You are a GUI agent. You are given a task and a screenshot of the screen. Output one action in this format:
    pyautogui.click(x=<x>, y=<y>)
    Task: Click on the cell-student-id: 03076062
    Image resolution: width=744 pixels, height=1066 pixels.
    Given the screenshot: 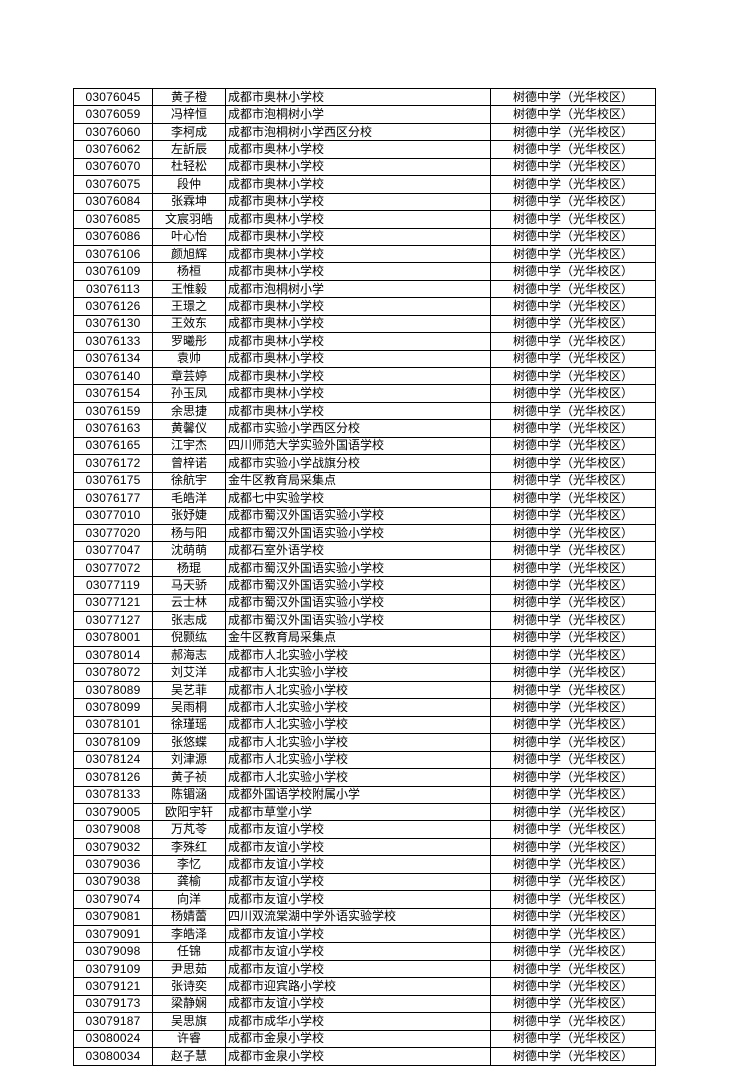 What is the action you would take?
    pyautogui.click(x=113, y=149)
    